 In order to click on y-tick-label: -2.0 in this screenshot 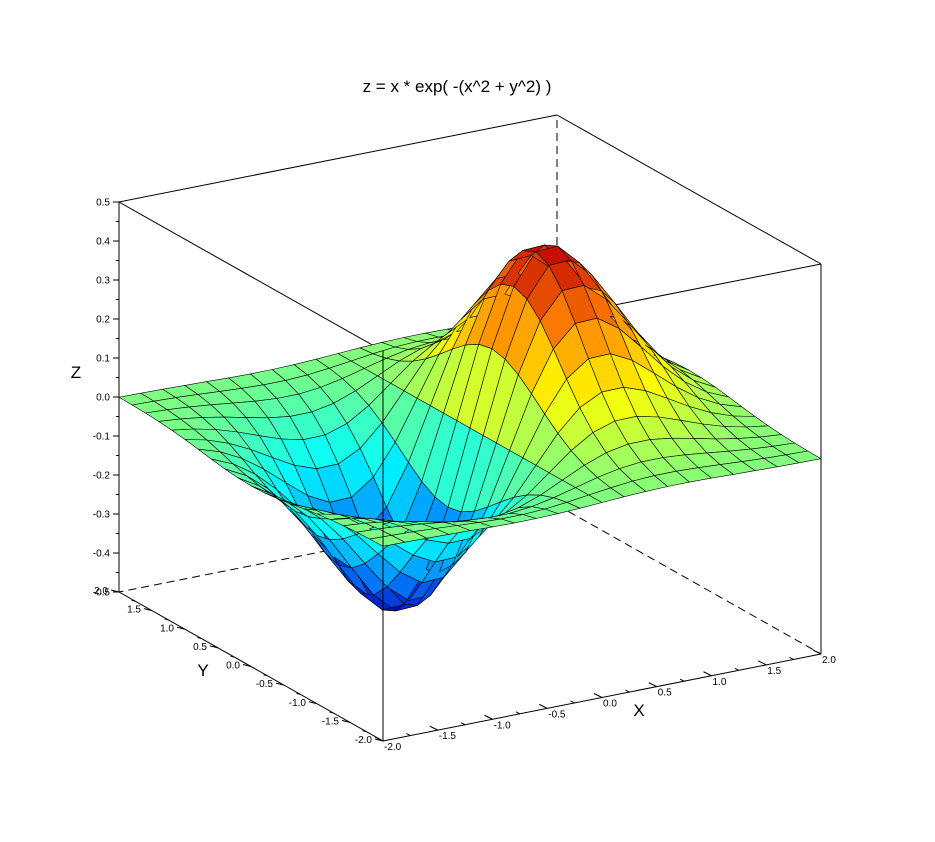, I will do `click(364, 740)`.